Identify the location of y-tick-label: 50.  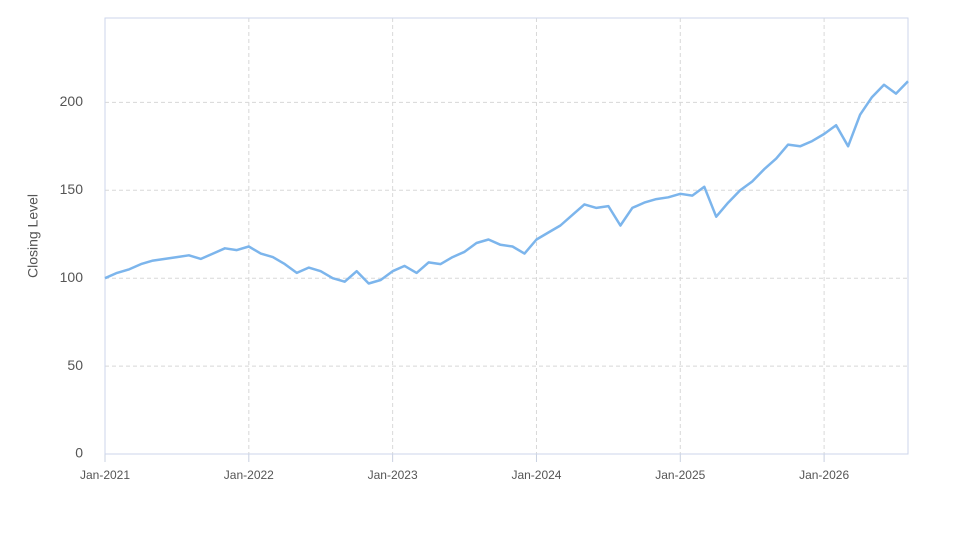
(75, 365).